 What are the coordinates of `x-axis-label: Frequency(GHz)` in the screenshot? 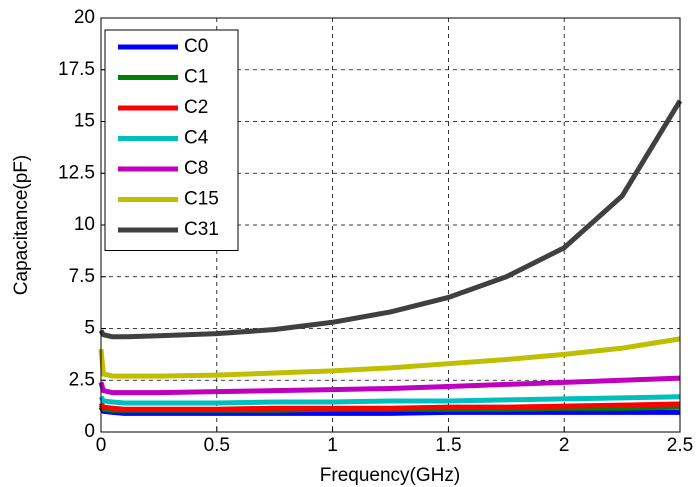 It's located at (390, 475).